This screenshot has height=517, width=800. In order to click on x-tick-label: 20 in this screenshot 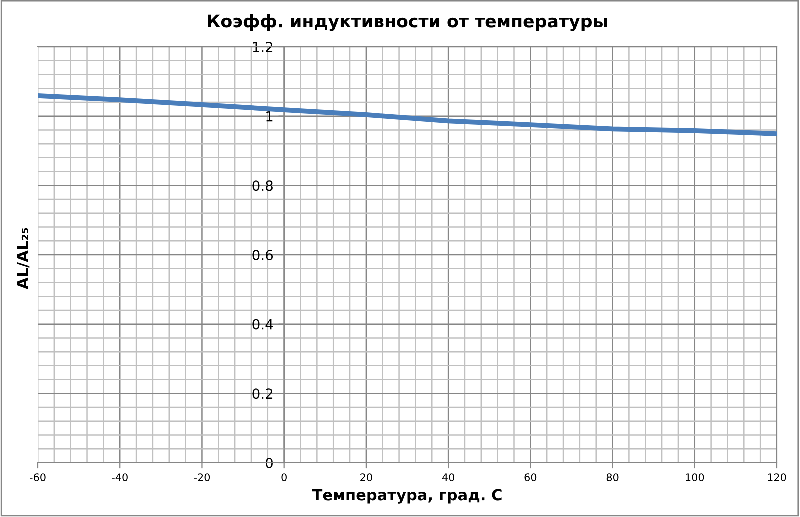, I will do `click(366, 478)`.